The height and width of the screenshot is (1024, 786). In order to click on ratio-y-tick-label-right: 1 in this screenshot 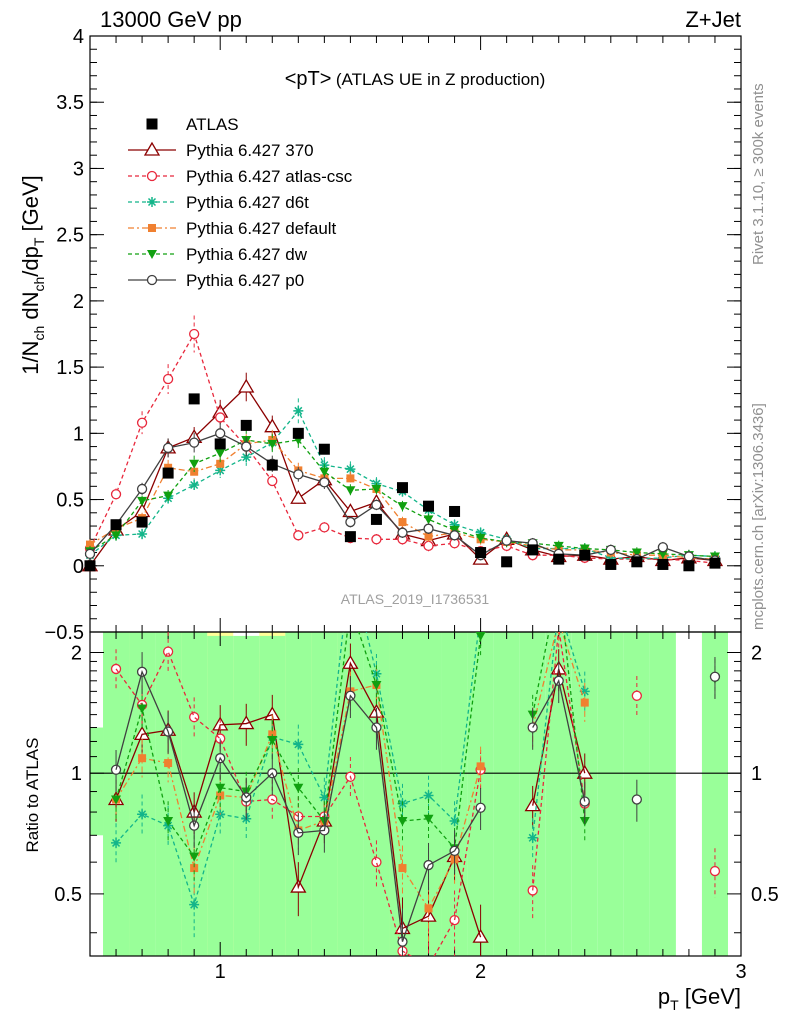, I will do `click(756, 774)`.